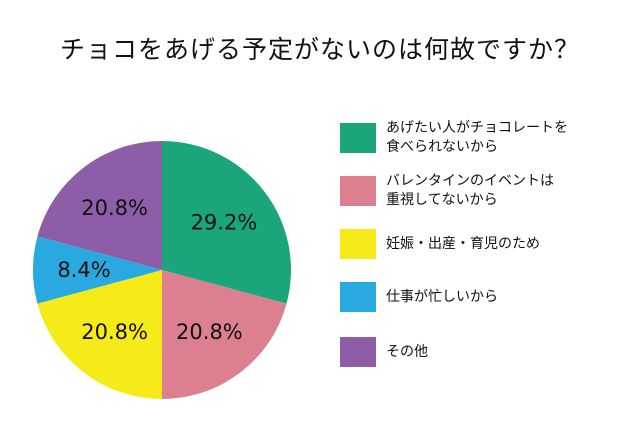 Image resolution: width=640 pixels, height=427 pixels. I want to click on slice-value-label-5: 20.8%, so click(114, 208).